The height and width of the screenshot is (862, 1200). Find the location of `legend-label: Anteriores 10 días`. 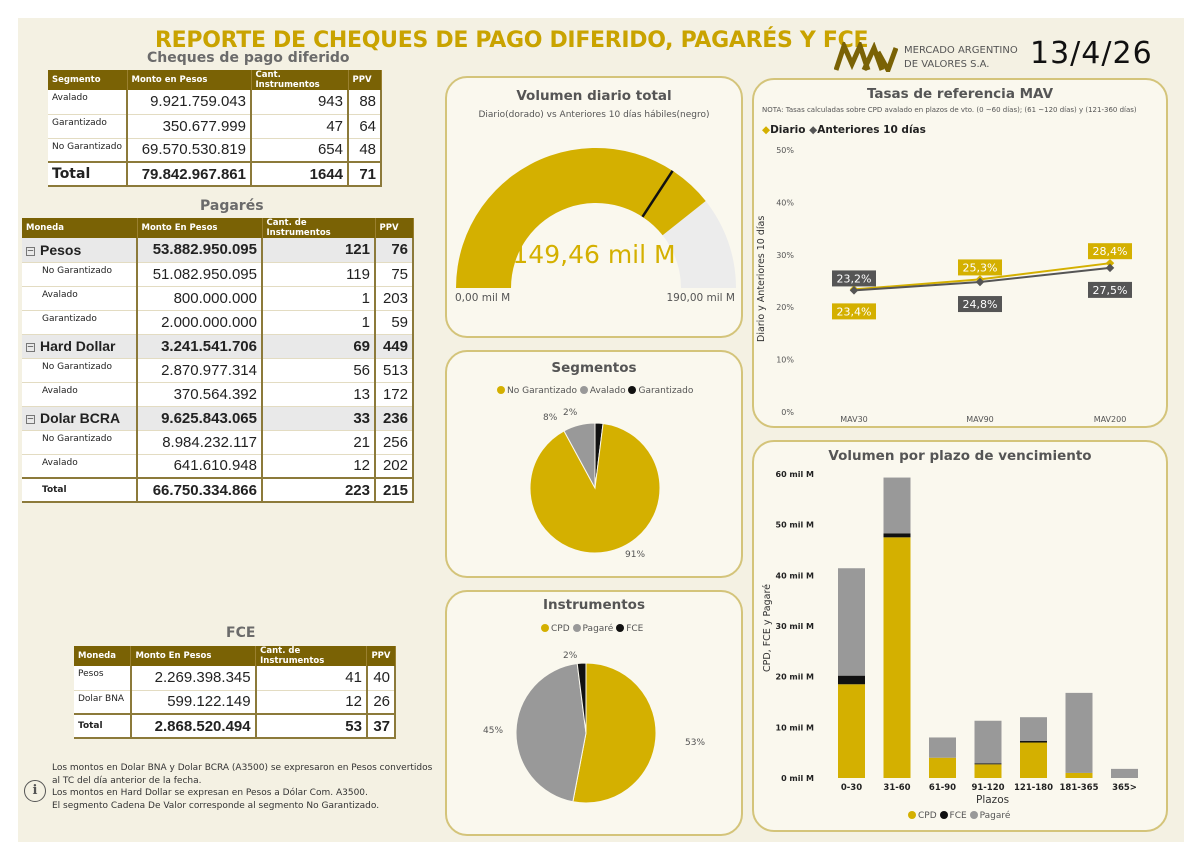

legend-label: Anteriores 10 días is located at coordinates (871, 130).